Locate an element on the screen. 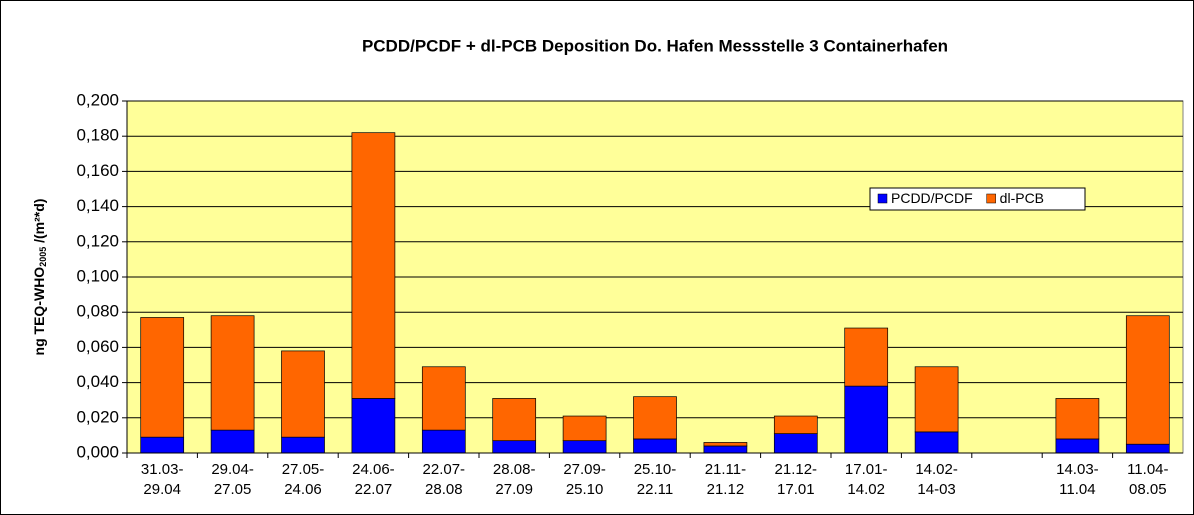 The width and height of the screenshot is (1194, 515). y-tick-label: 0,200 is located at coordinates (97, 99).